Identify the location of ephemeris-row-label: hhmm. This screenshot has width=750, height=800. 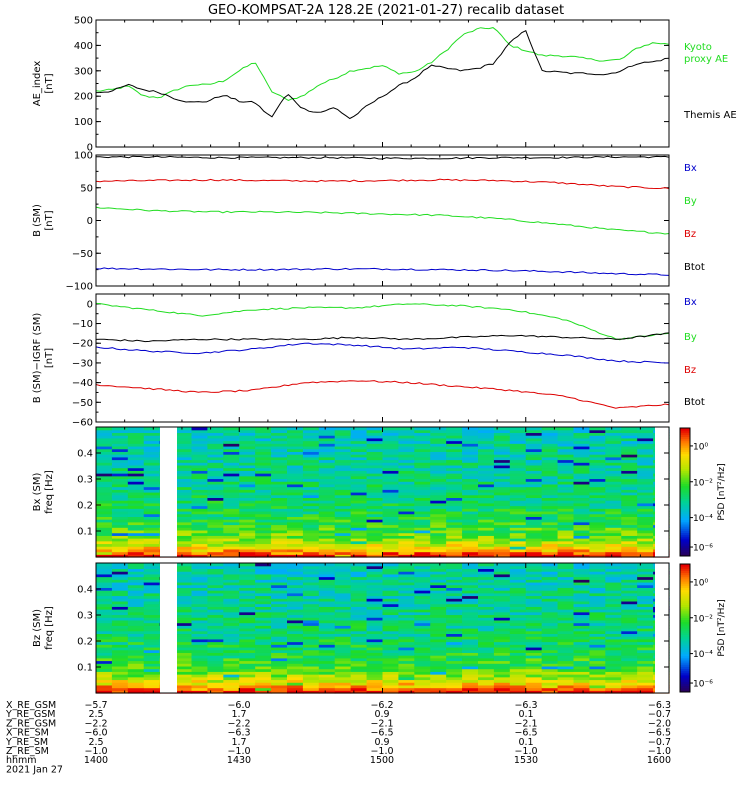
(21, 760).